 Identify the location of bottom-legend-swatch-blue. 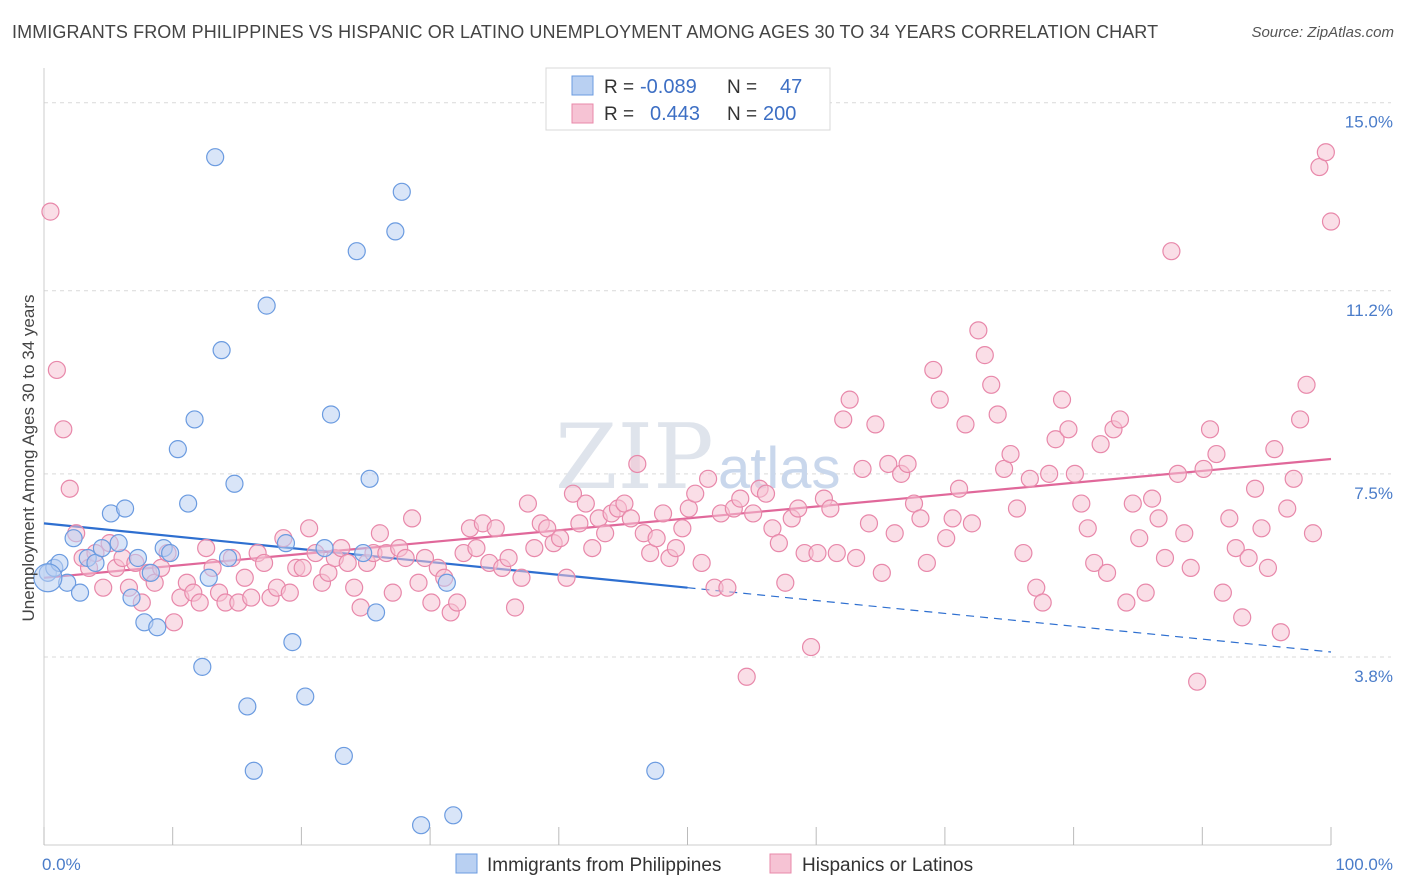
(466, 863).